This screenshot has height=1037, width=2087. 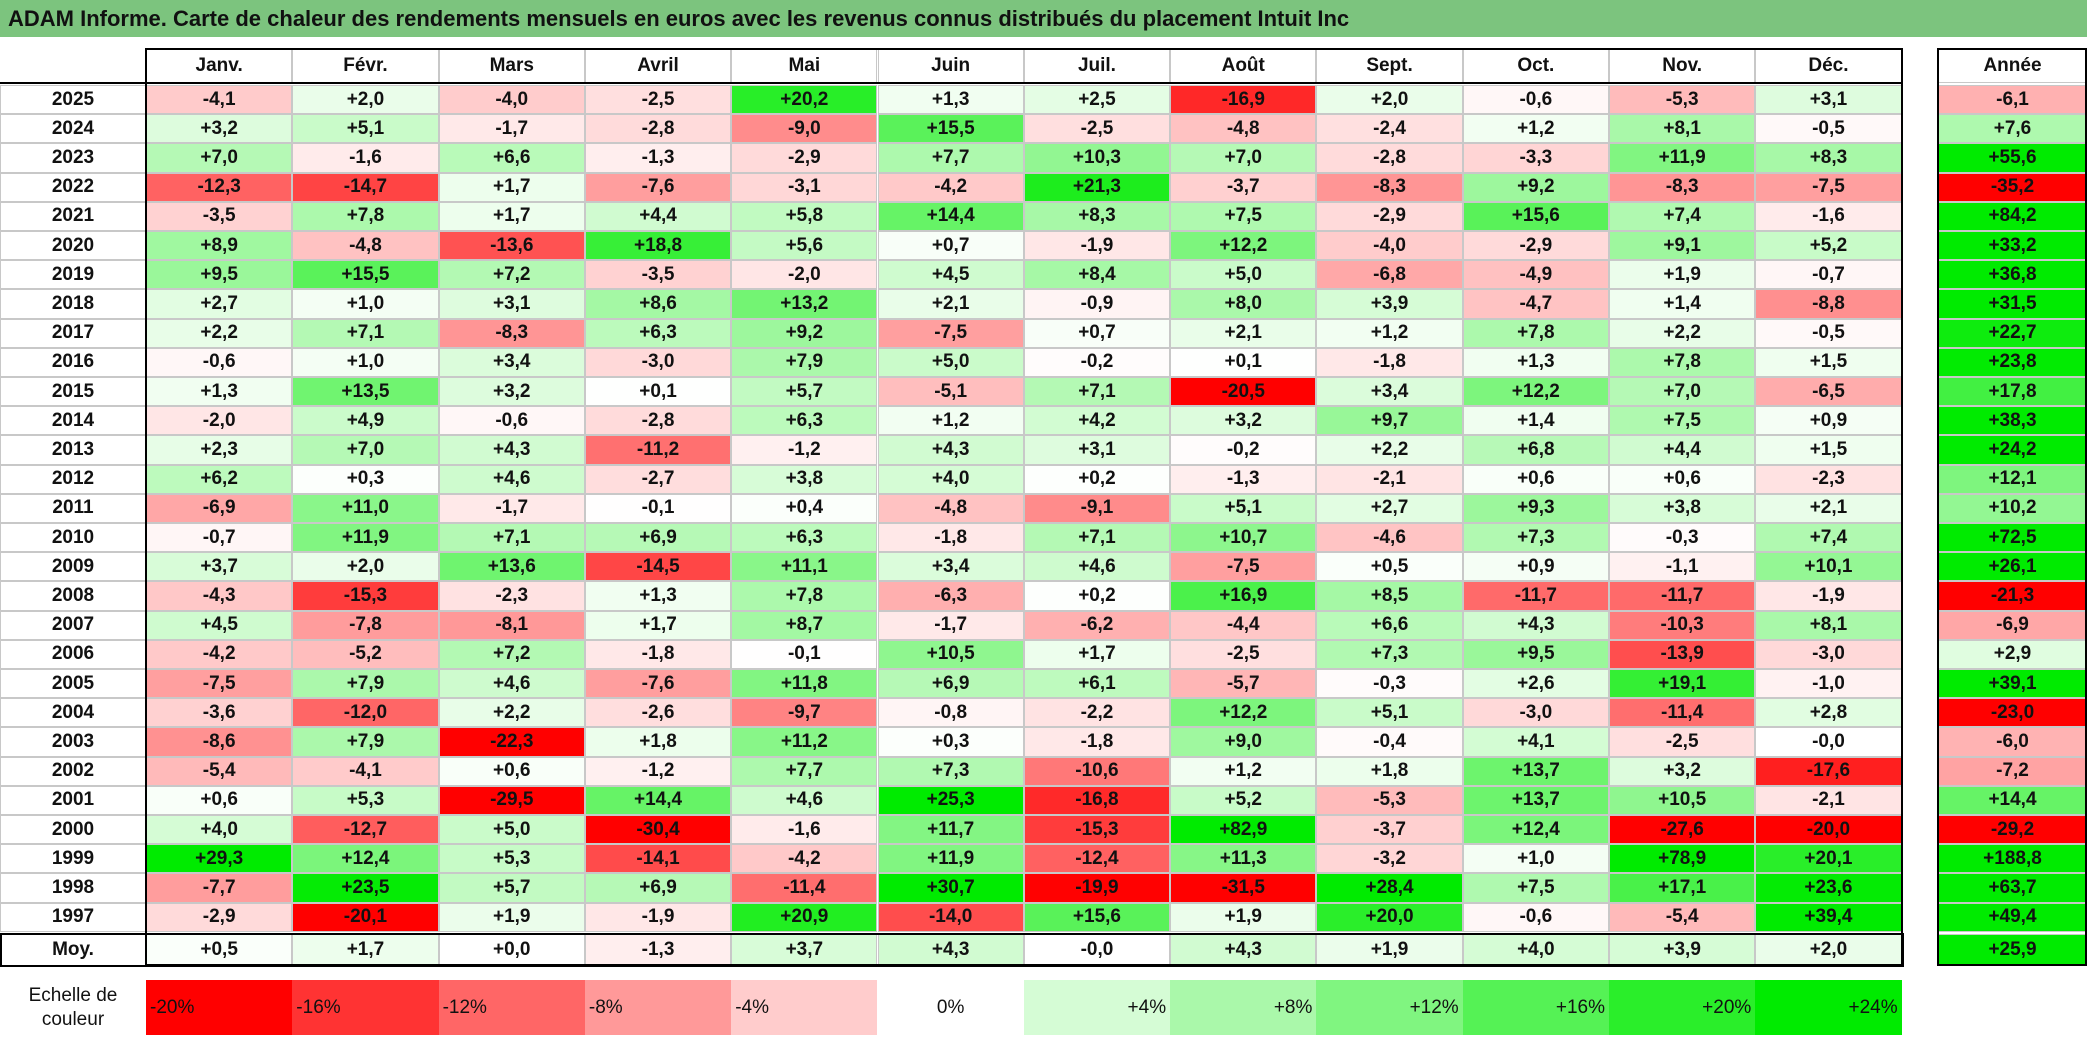 What do you see at coordinates (950, 713) in the screenshot?
I see `heat-cell: -0,8` at bounding box center [950, 713].